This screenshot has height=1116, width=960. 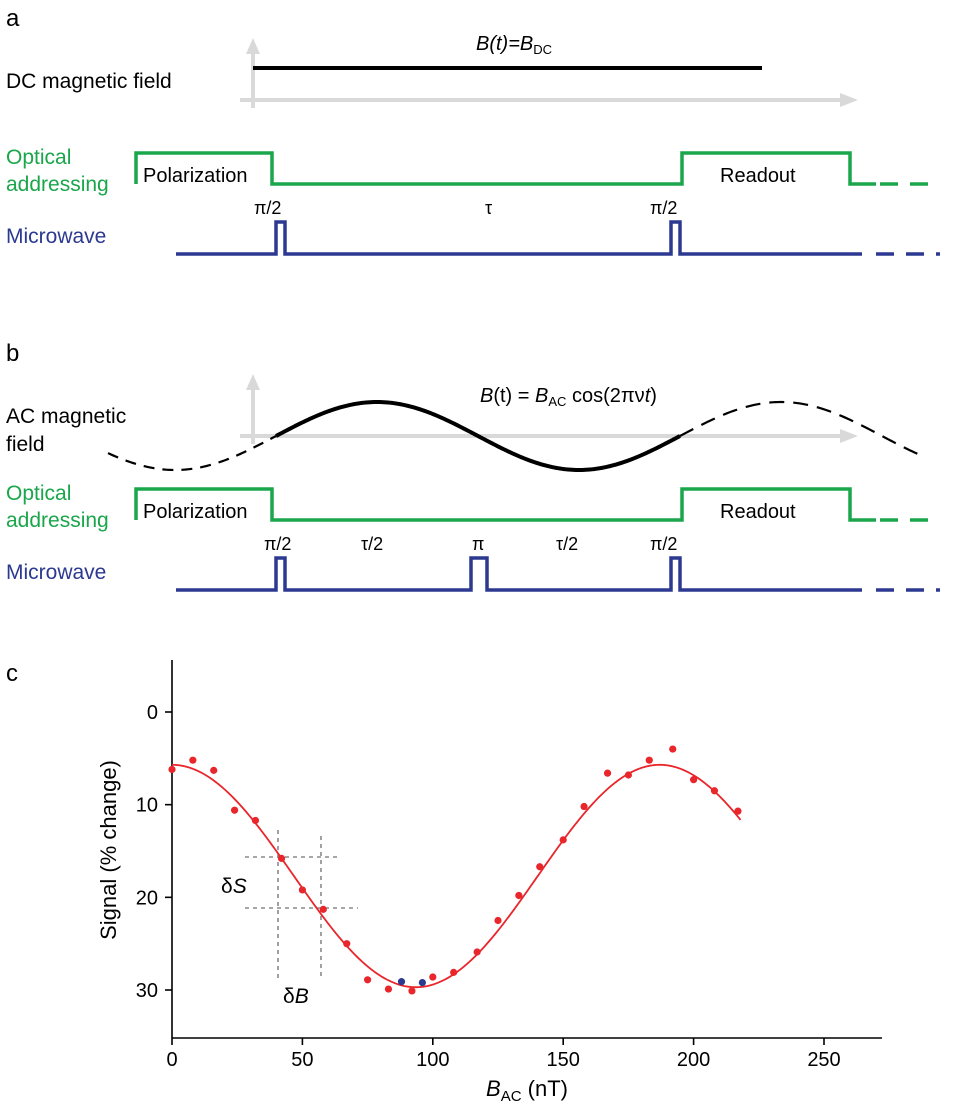 I want to click on panel-a-optical-label-2: addressing, so click(x=57, y=184).